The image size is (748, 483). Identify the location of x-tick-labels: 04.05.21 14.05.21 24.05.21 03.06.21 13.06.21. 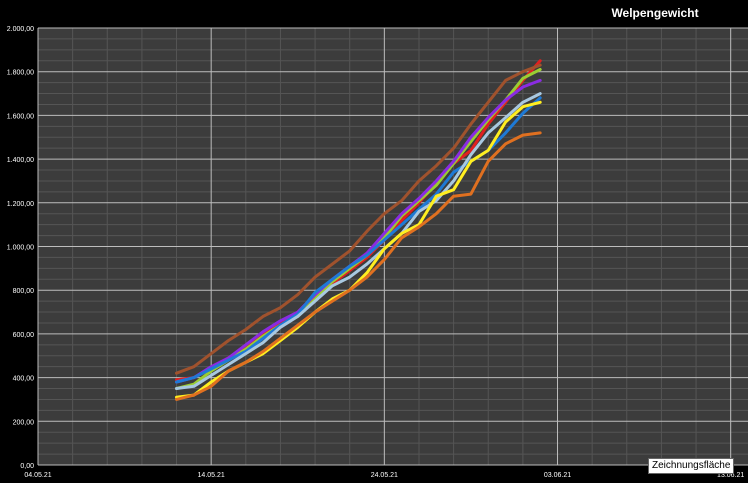
(384, 475).